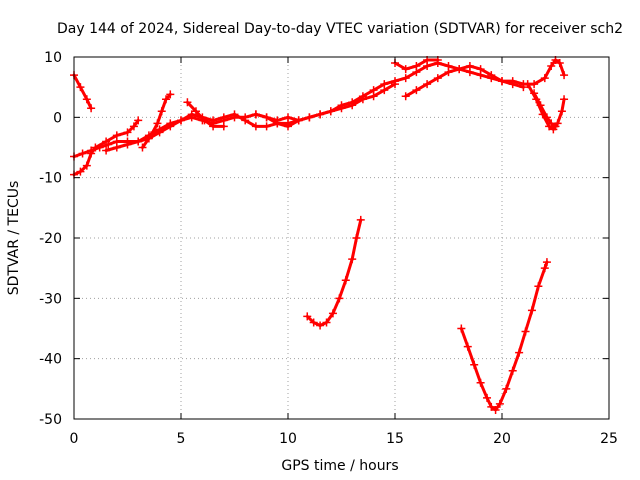 This screenshot has width=640, height=480. Describe the element at coordinates (395, 439) in the screenshot. I see `x-tick-label: 15` at that location.